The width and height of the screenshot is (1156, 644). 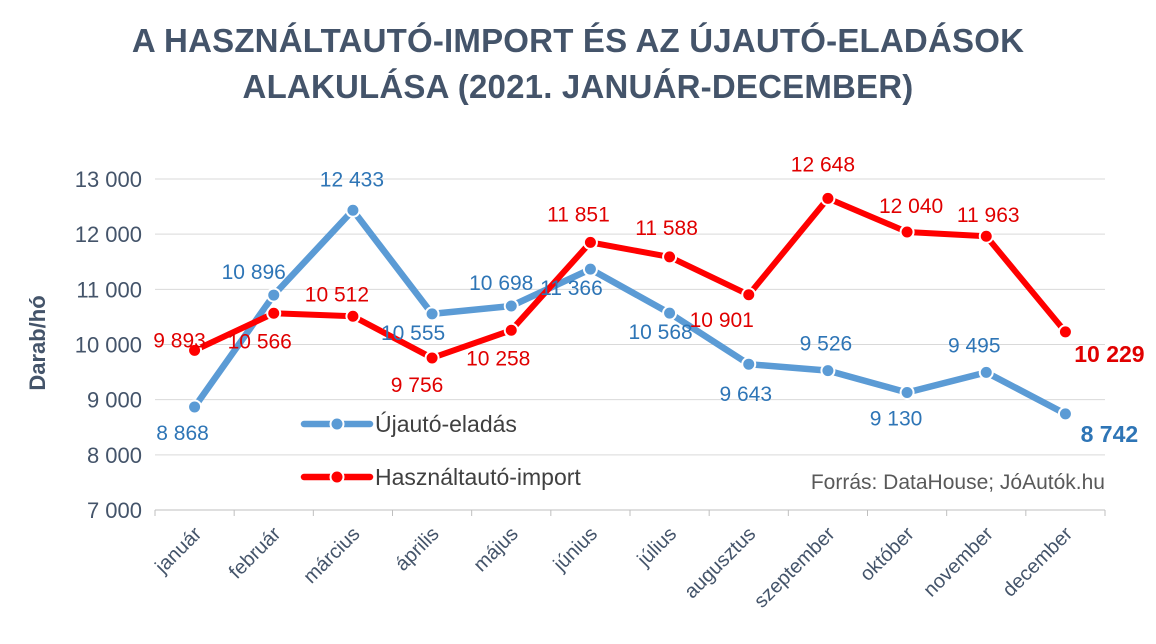 What do you see at coordinates (988, 215) in the screenshot?
I see `data-label-hasznaltauto: 11 963` at bounding box center [988, 215].